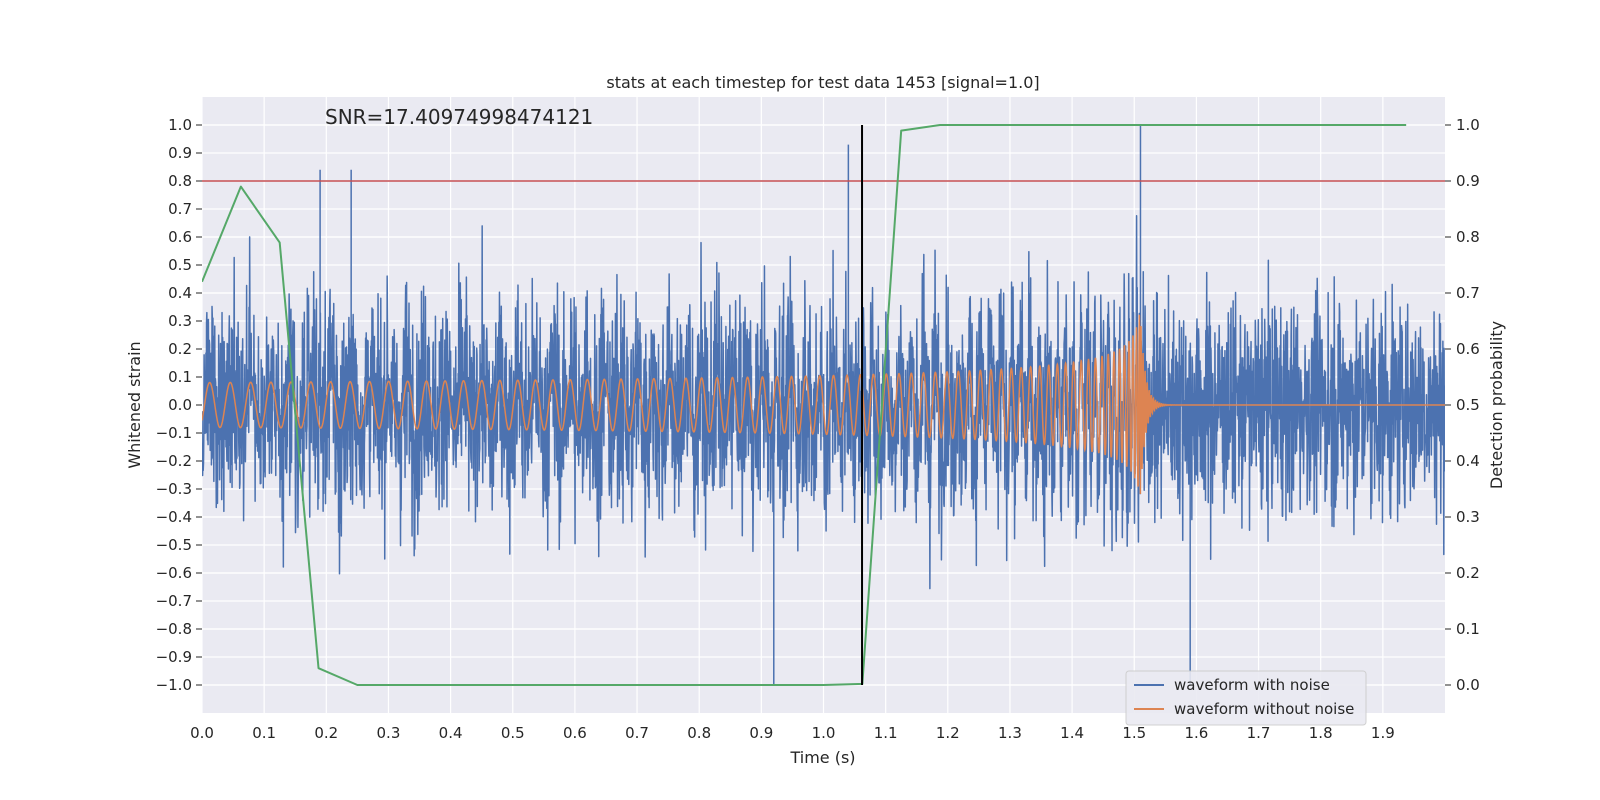  Describe the element at coordinates (1468, 461) in the screenshot. I see `y-tick-label-right: 0.4` at that location.